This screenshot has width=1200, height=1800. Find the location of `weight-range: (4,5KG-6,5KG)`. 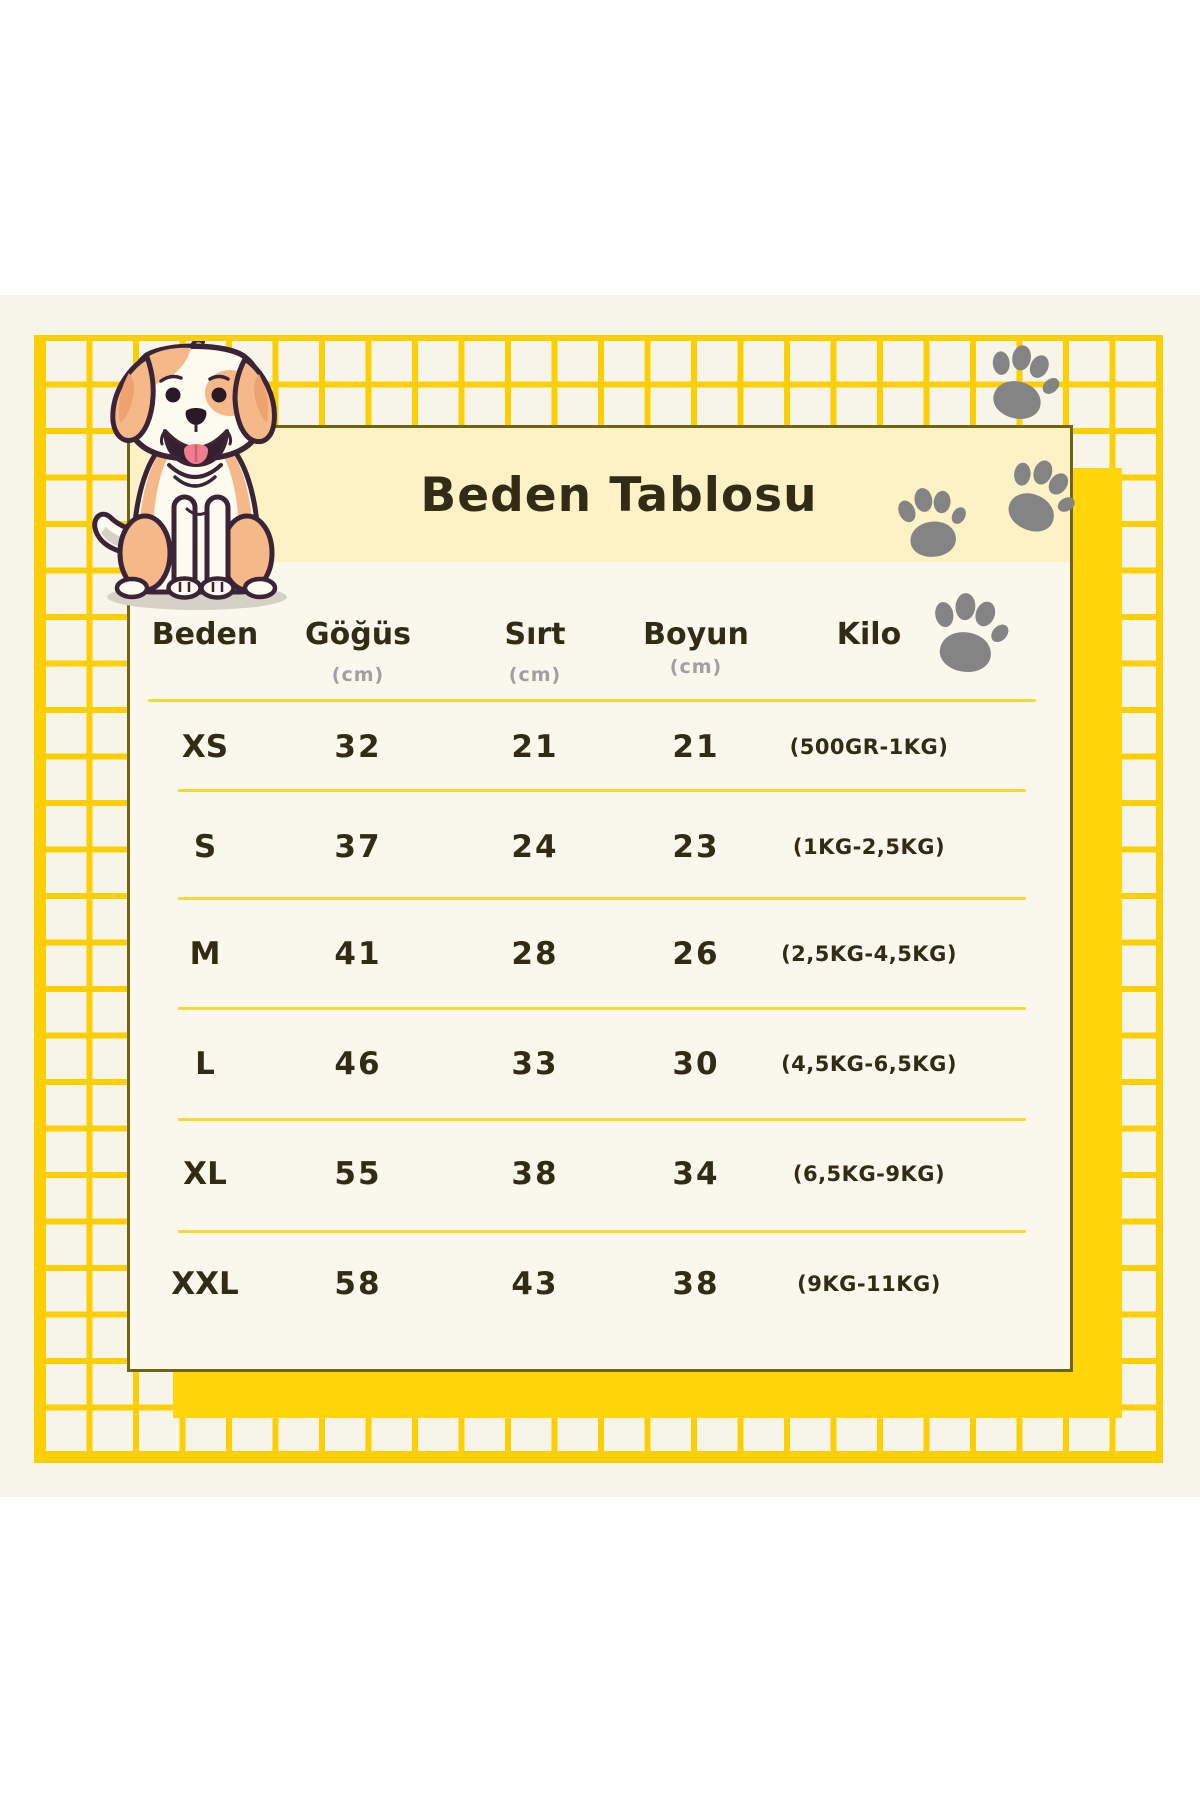

weight-range: (4,5KG-6,5KG) is located at coordinates (869, 1064).